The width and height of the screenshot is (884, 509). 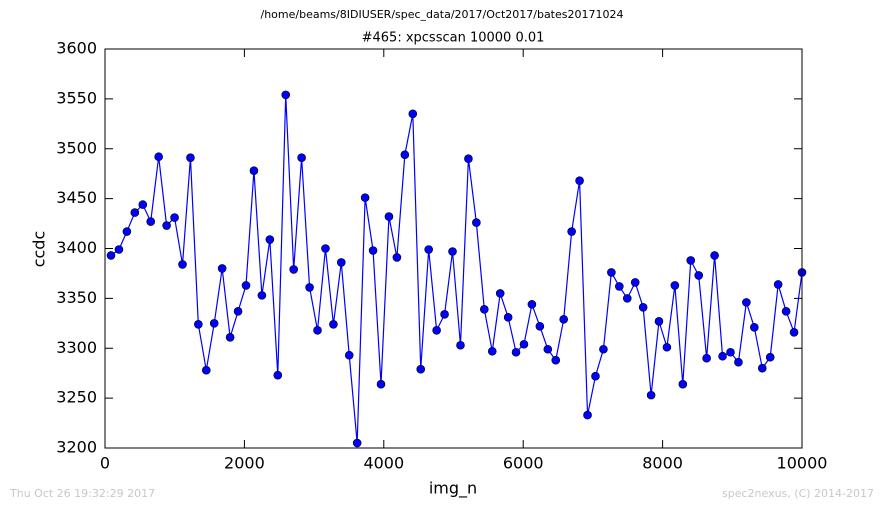 What do you see at coordinates (383, 463) in the screenshot?
I see `x-tick-label: 4000` at bounding box center [383, 463].